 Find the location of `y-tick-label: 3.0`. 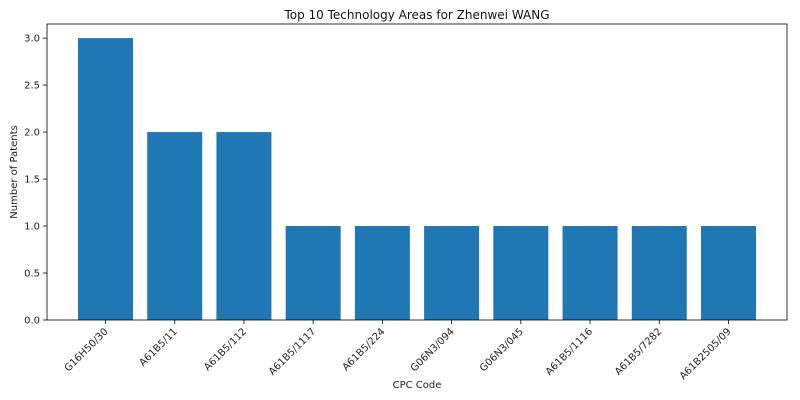

y-tick-label: 3.0 is located at coordinates (32, 39).